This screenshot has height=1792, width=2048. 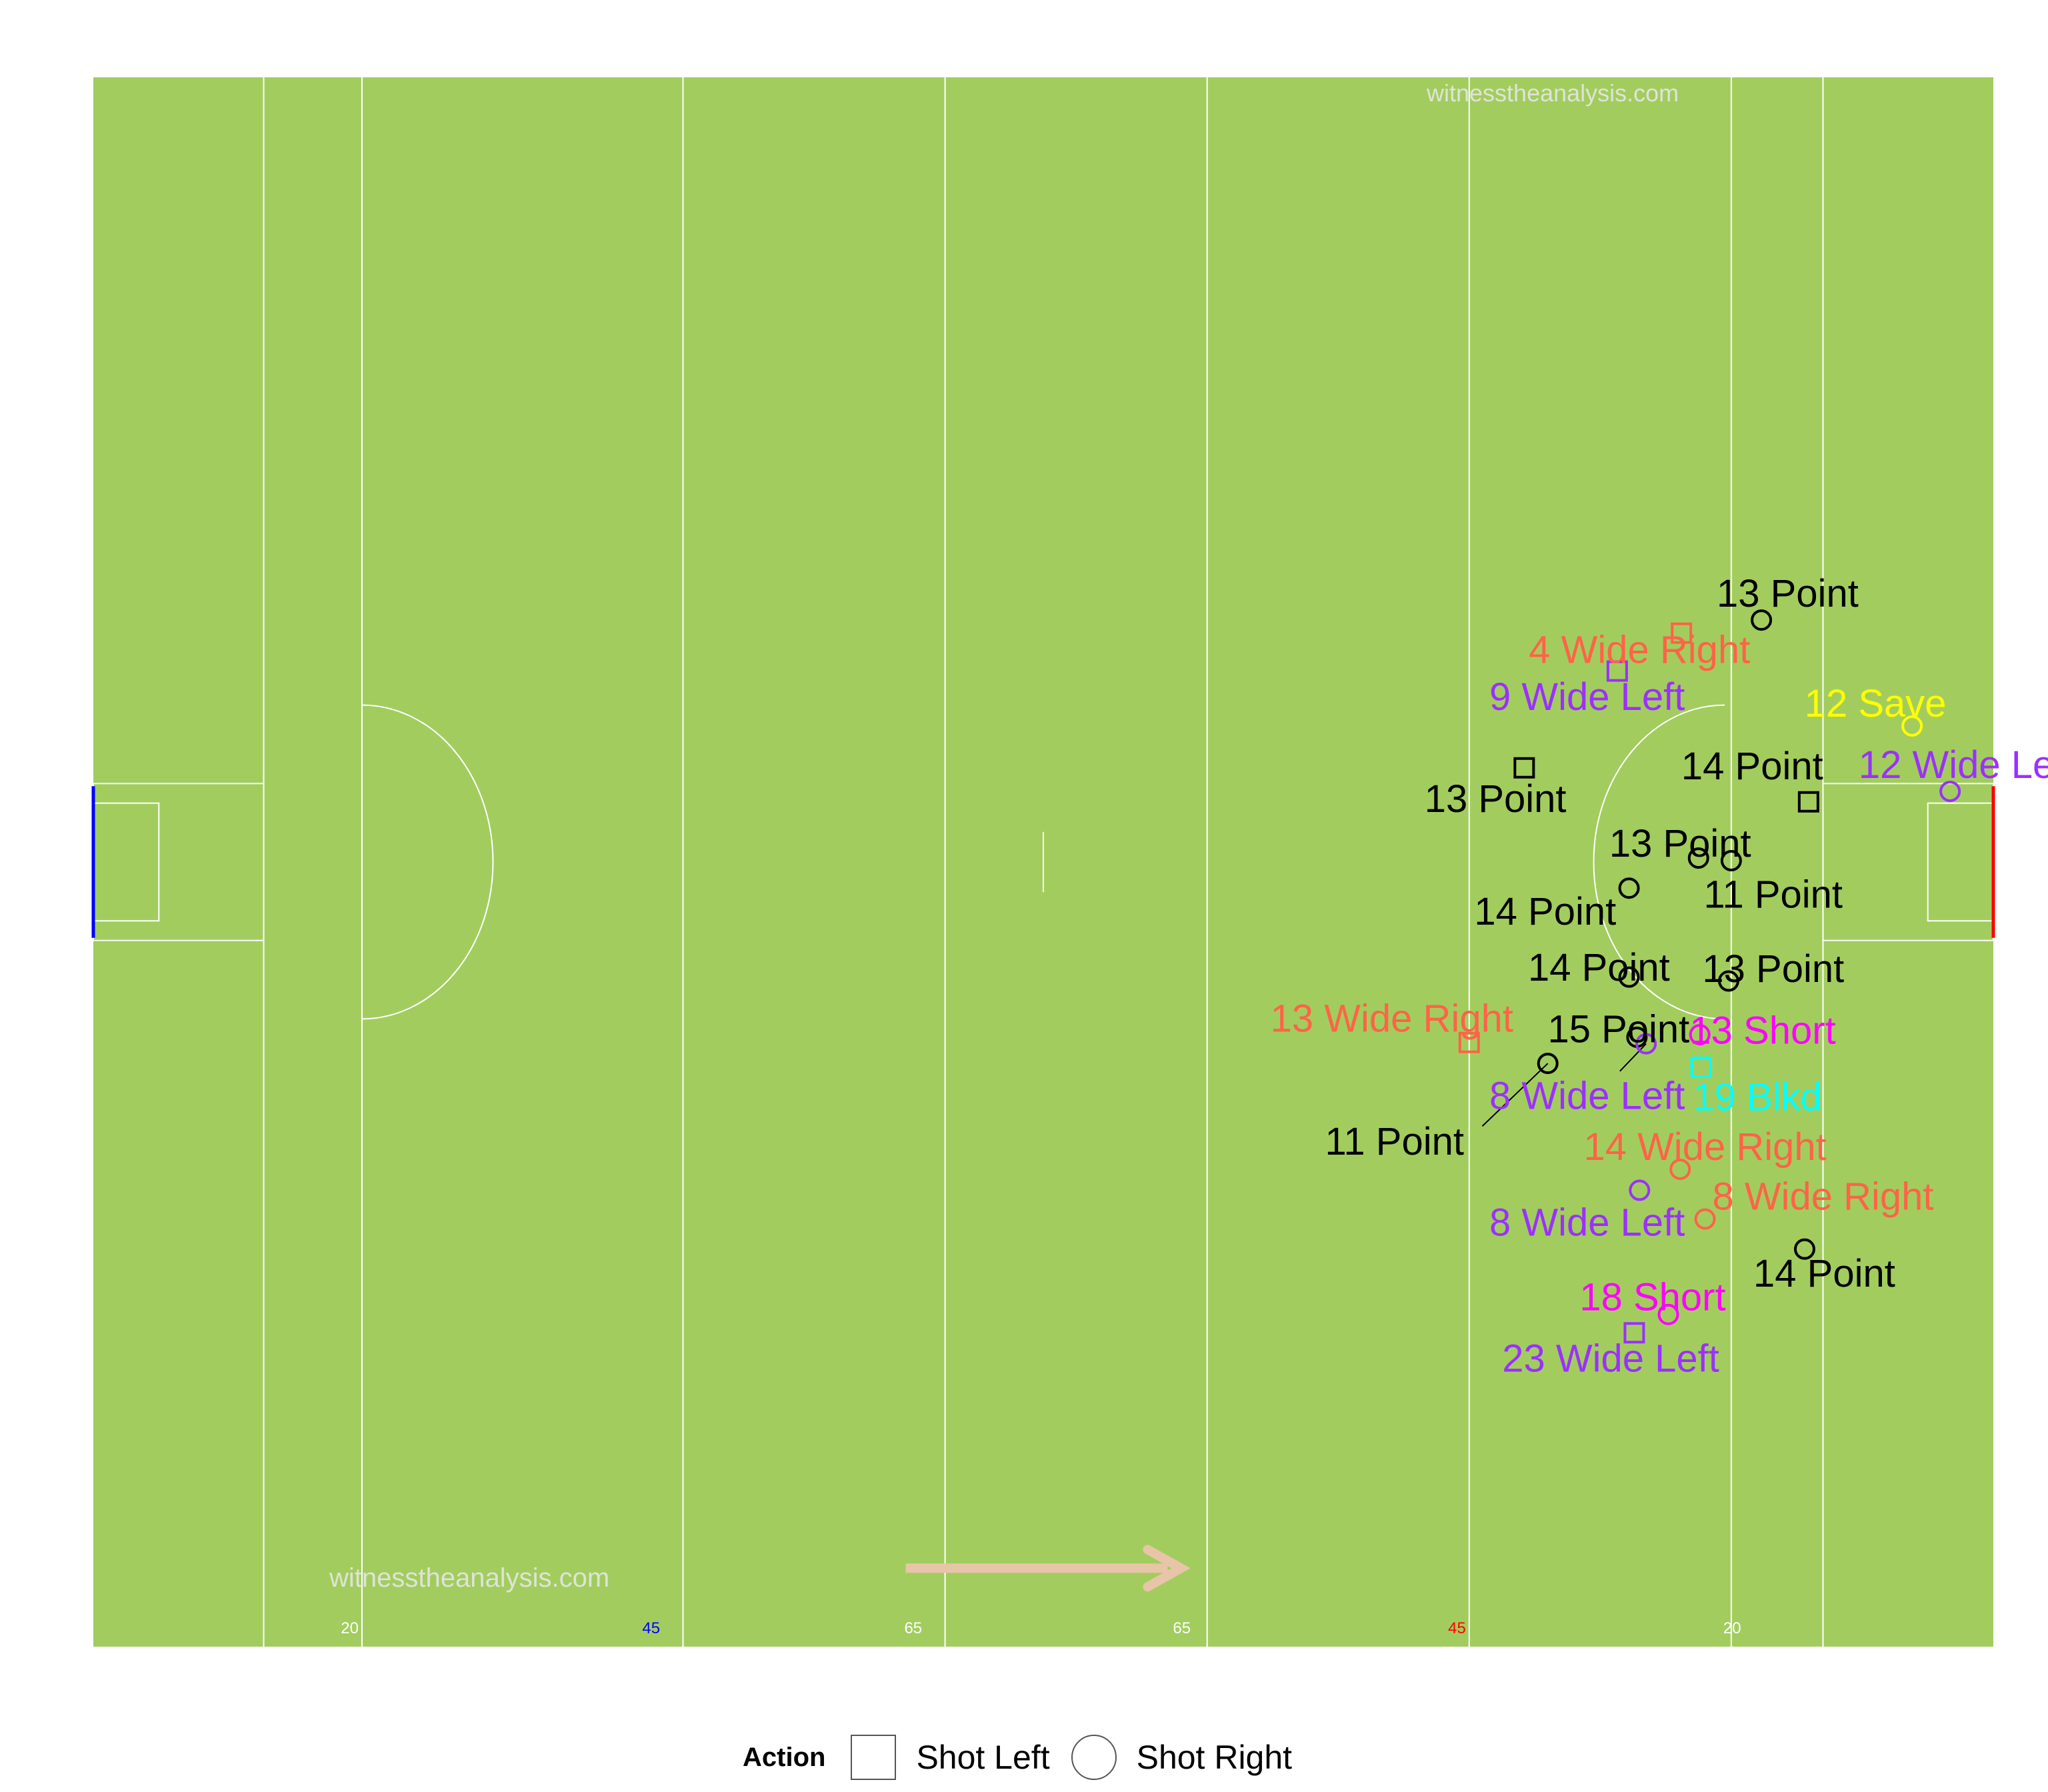 What do you see at coordinates (1167, 1568) in the screenshot?
I see `direction-arrow-head` at bounding box center [1167, 1568].